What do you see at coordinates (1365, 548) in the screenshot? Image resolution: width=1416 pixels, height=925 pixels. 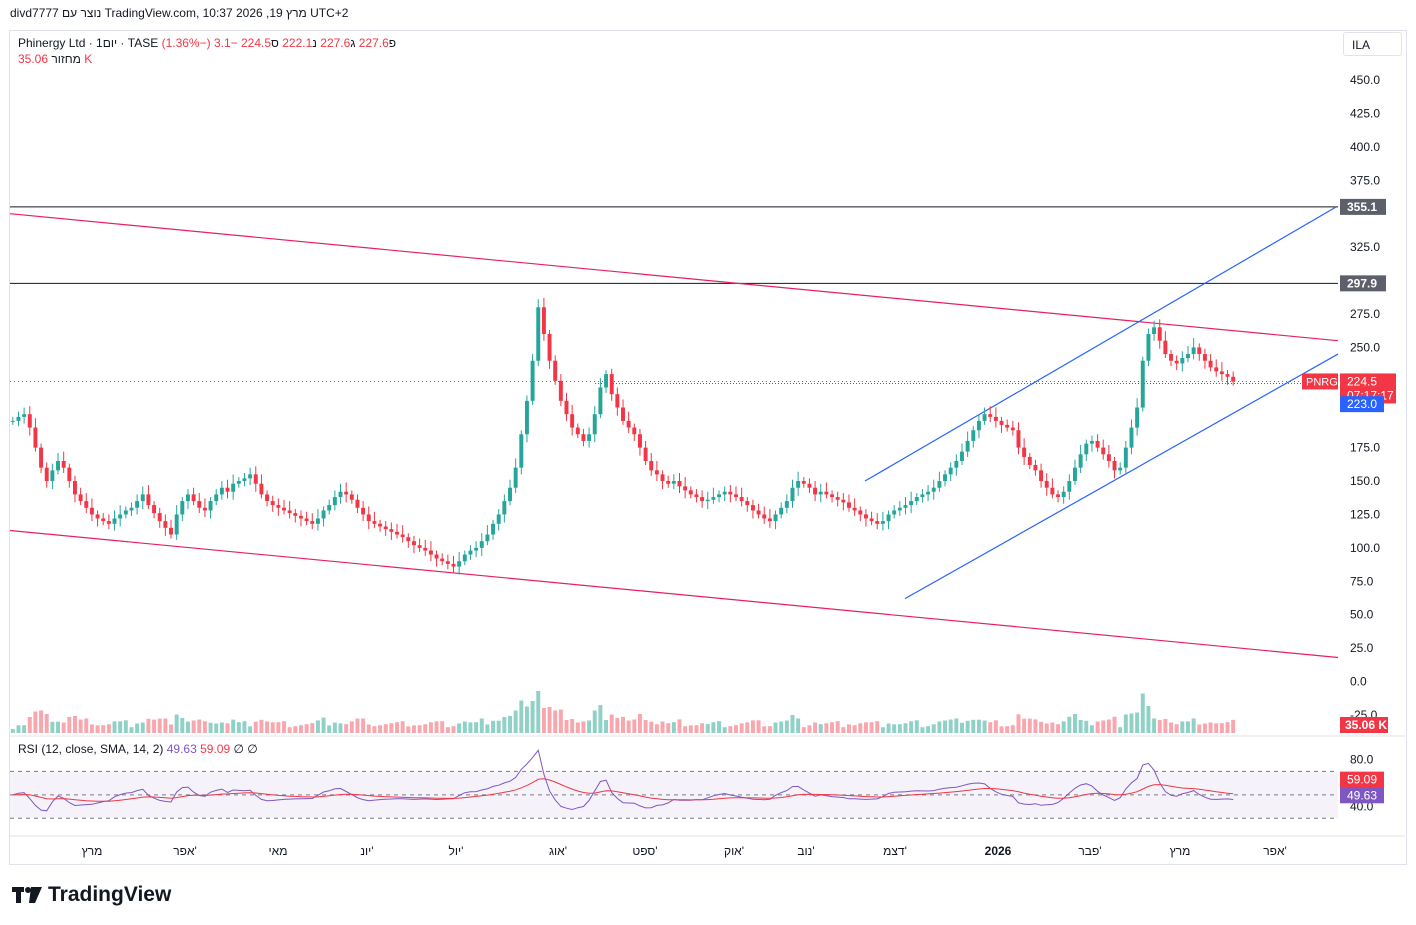 I see `price-tick-label: 100.0` at bounding box center [1365, 548].